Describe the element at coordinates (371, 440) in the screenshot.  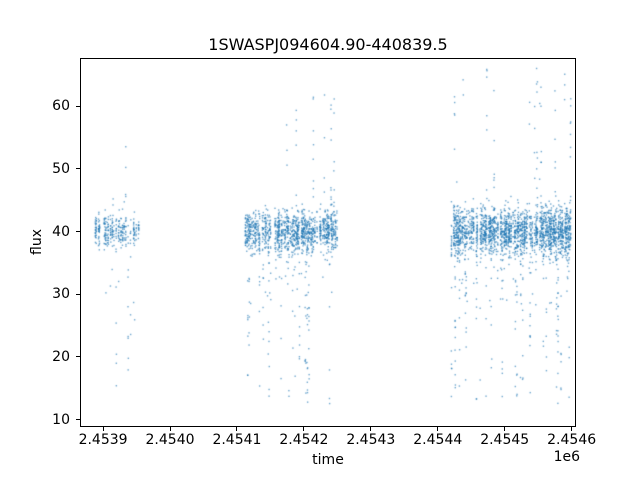
I see `x-tick-label: 2.4543` at that location.